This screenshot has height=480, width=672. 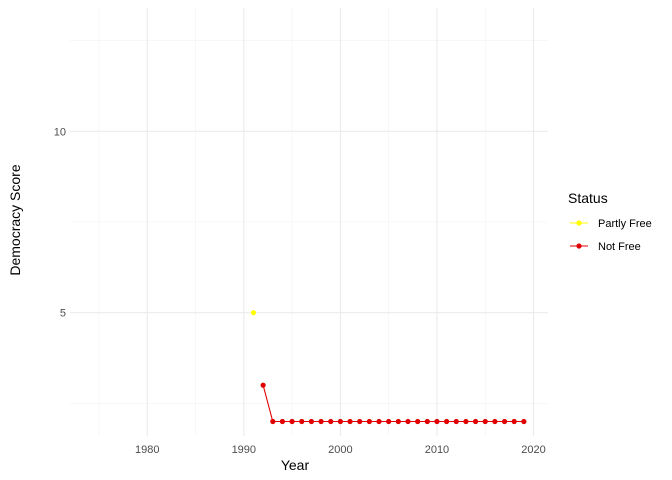 I want to click on x-tick-label: 2000, so click(x=340, y=450).